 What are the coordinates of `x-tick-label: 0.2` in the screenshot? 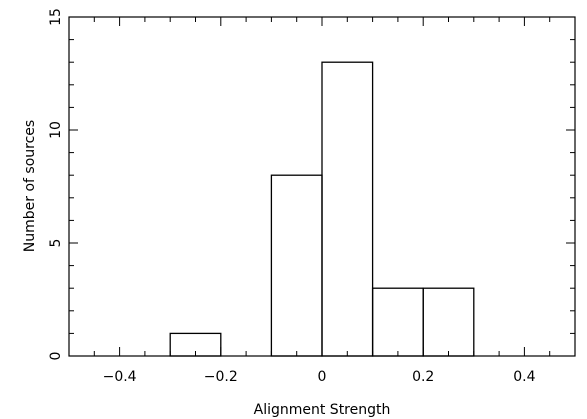 It's located at (423, 377).